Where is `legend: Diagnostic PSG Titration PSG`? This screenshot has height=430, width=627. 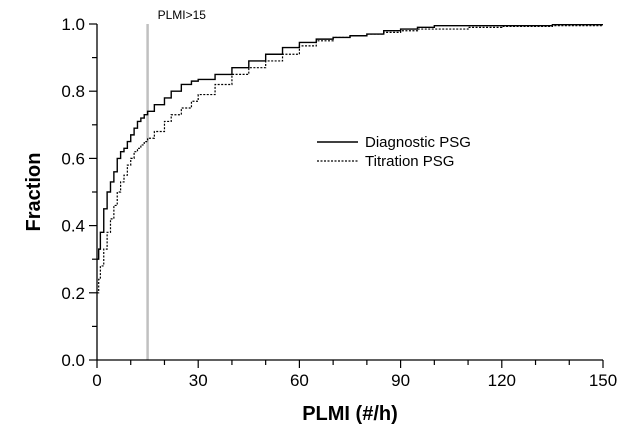 legend: Diagnostic PSG Titration PSG is located at coordinates (394, 152).